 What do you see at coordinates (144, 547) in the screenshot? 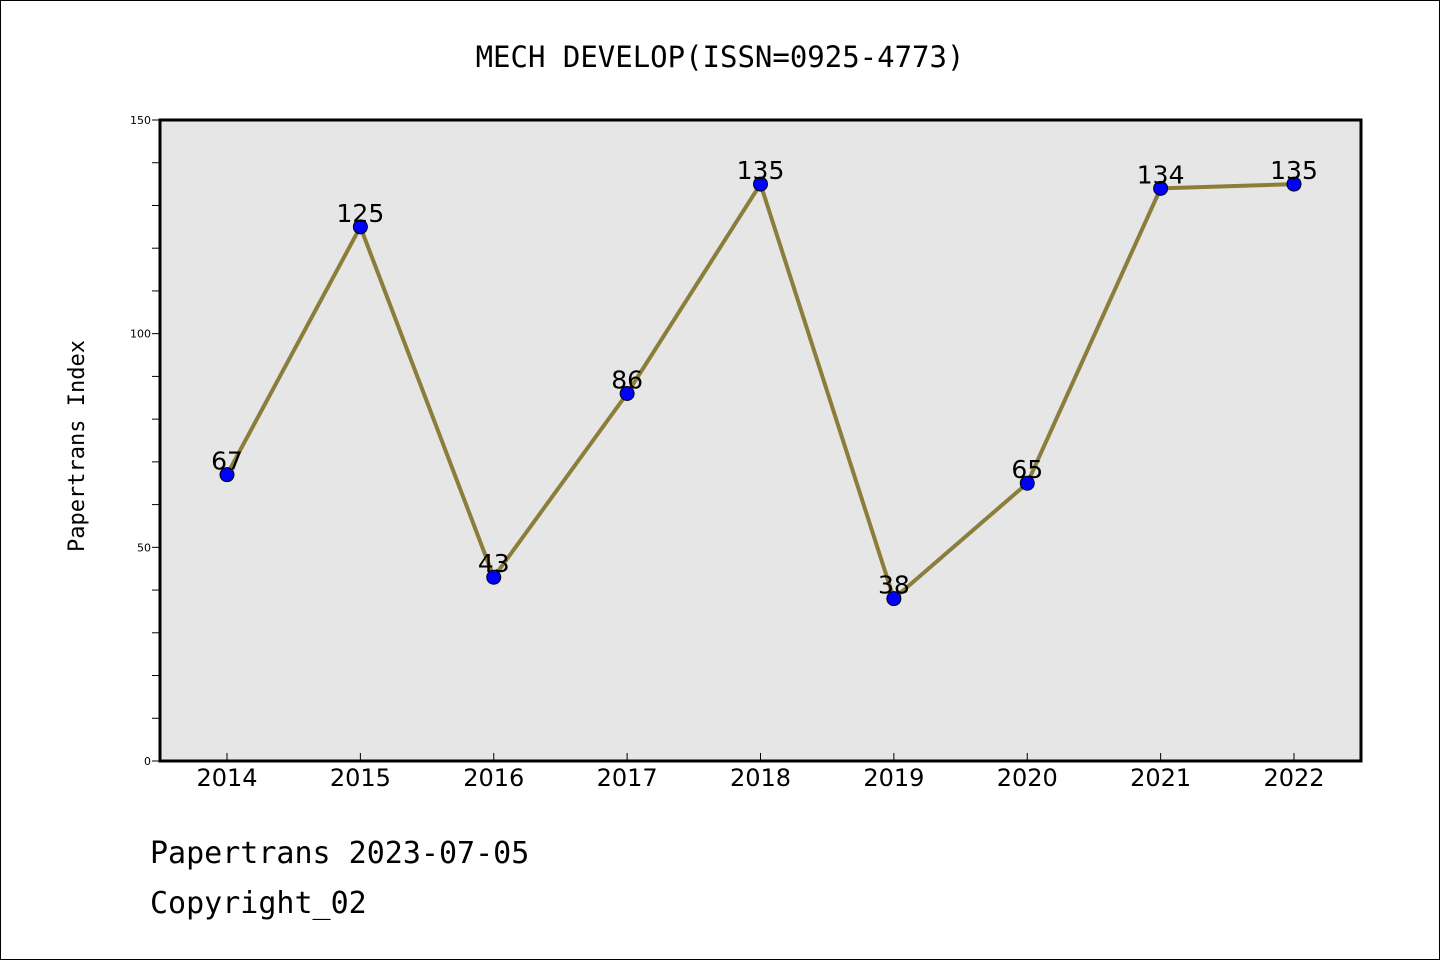
I see `y-tick-label: 50` at bounding box center [144, 547].